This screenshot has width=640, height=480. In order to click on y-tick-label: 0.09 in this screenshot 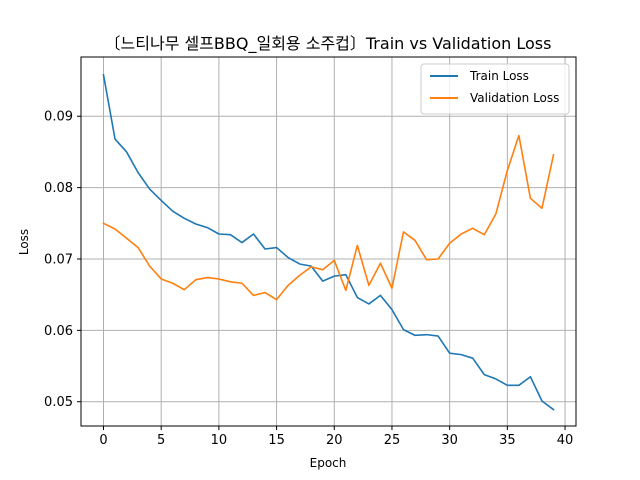, I will do `click(58, 117)`.